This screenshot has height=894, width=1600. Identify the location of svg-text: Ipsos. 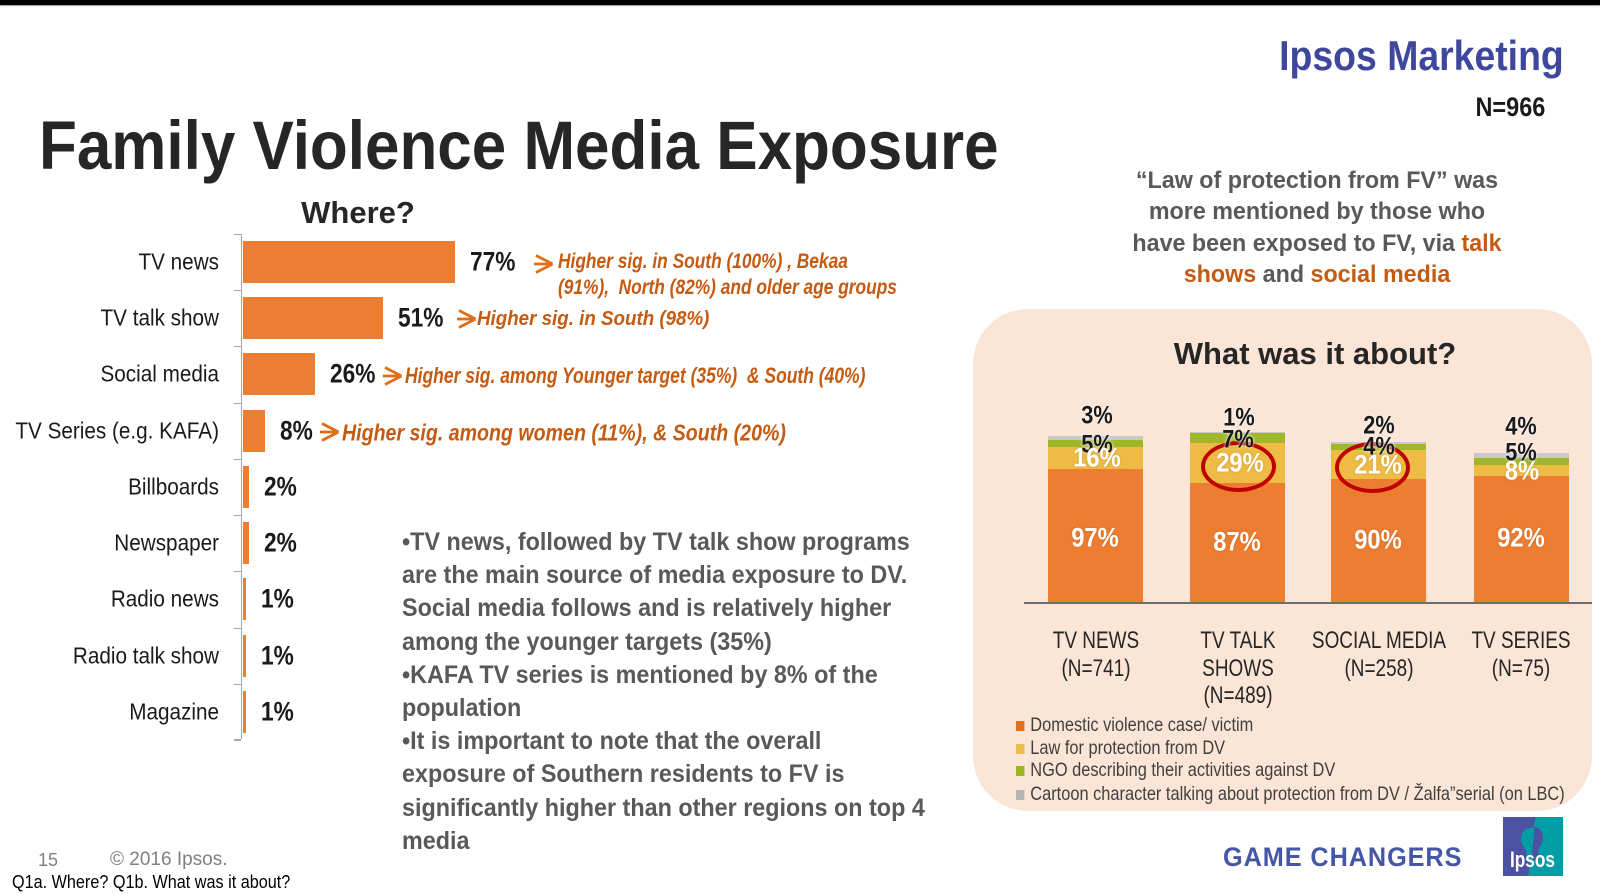
(1532, 859).